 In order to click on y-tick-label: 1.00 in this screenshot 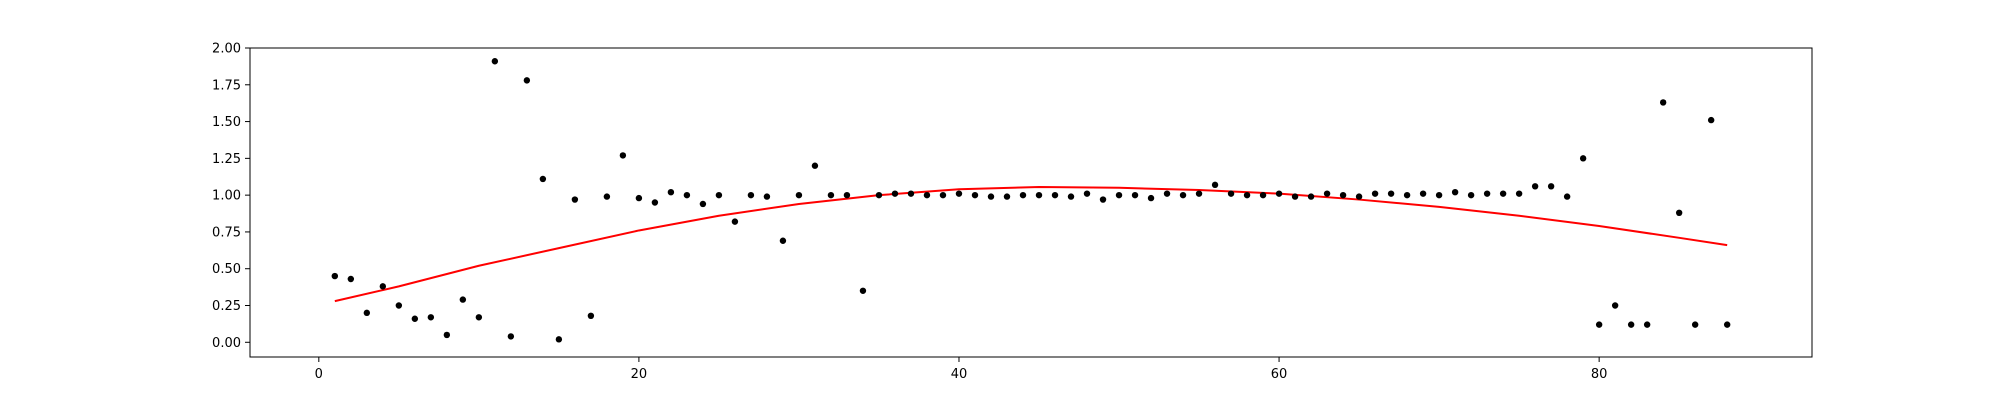, I will do `click(226, 196)`.